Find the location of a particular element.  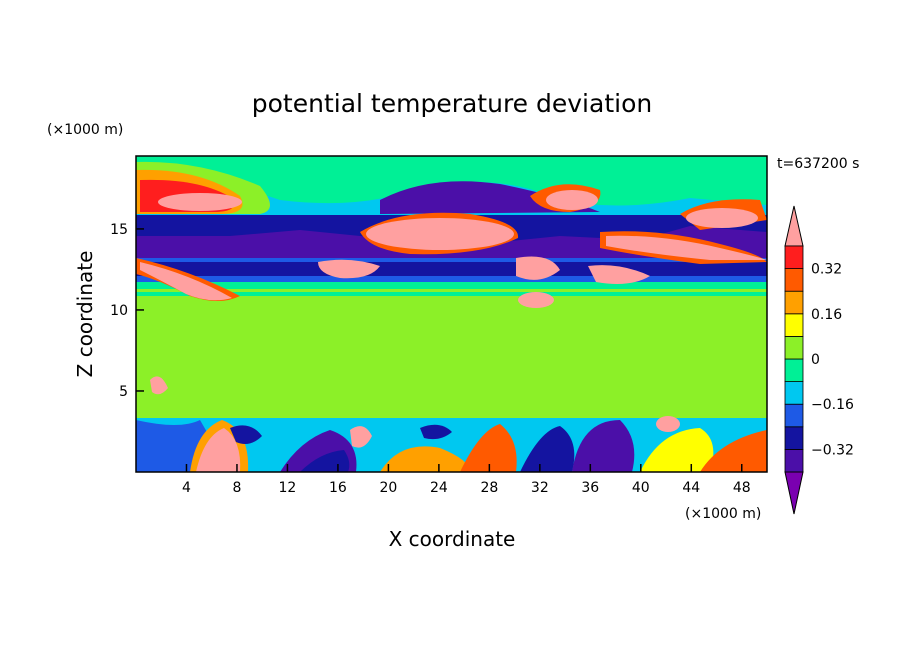

y-tick-label: 15 is located at coordinates (119, 230).